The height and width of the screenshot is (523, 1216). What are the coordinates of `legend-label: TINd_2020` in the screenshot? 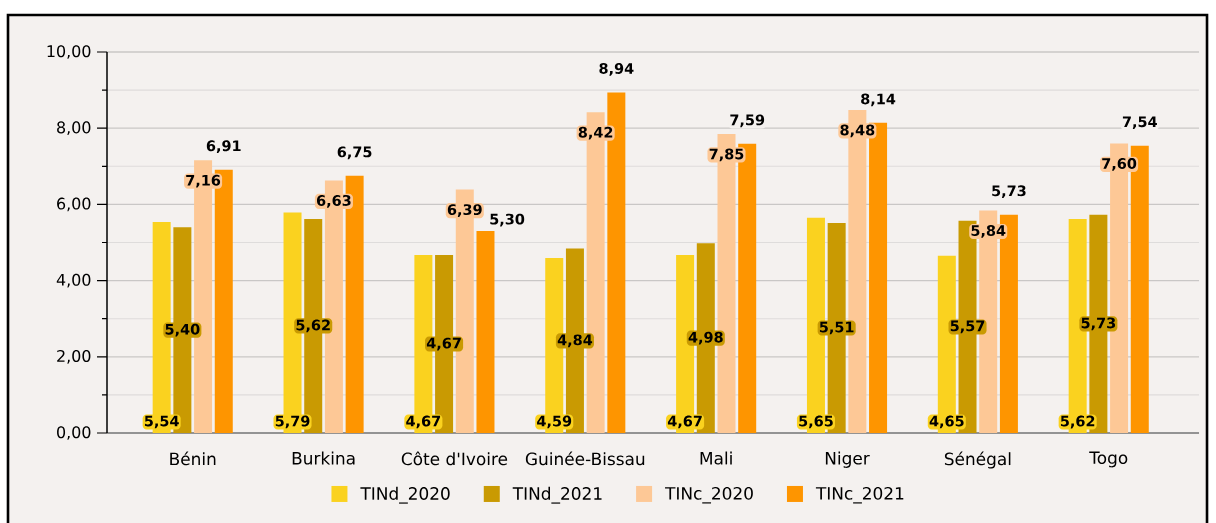 It's located at (405, 495).